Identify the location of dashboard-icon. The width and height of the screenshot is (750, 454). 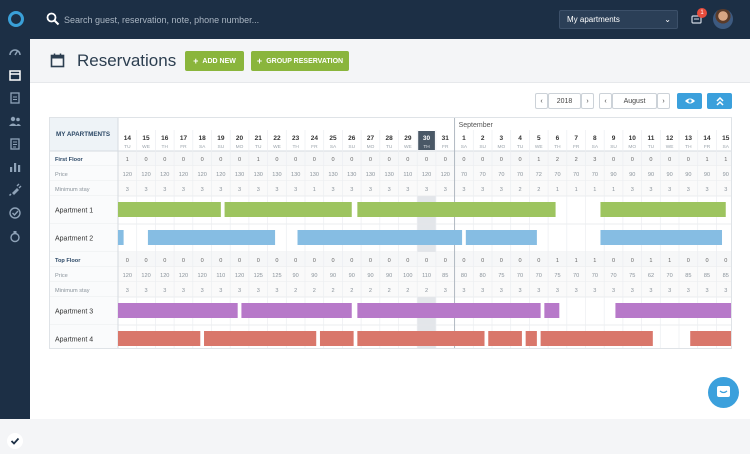
(15, 52).